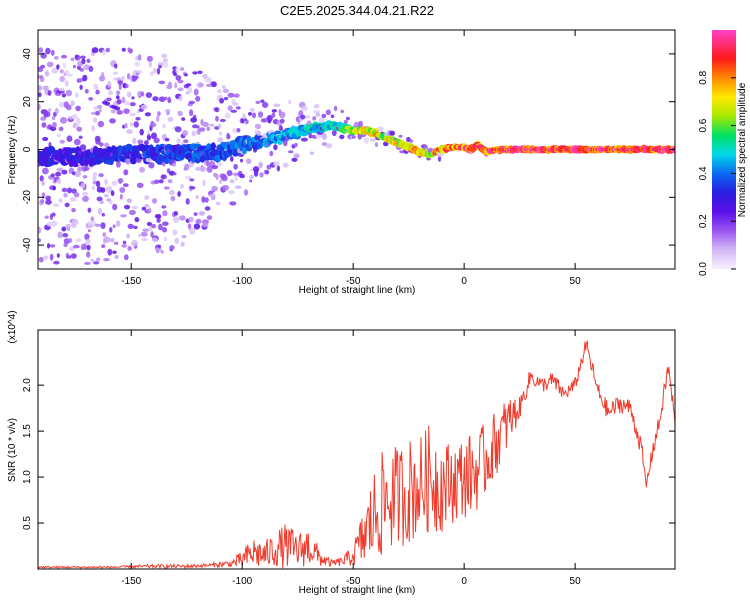  Describe the element at coordinates (742, 149) in the screenshot. I see `colorbar-label: Normalized spectral amplitude` at that location.